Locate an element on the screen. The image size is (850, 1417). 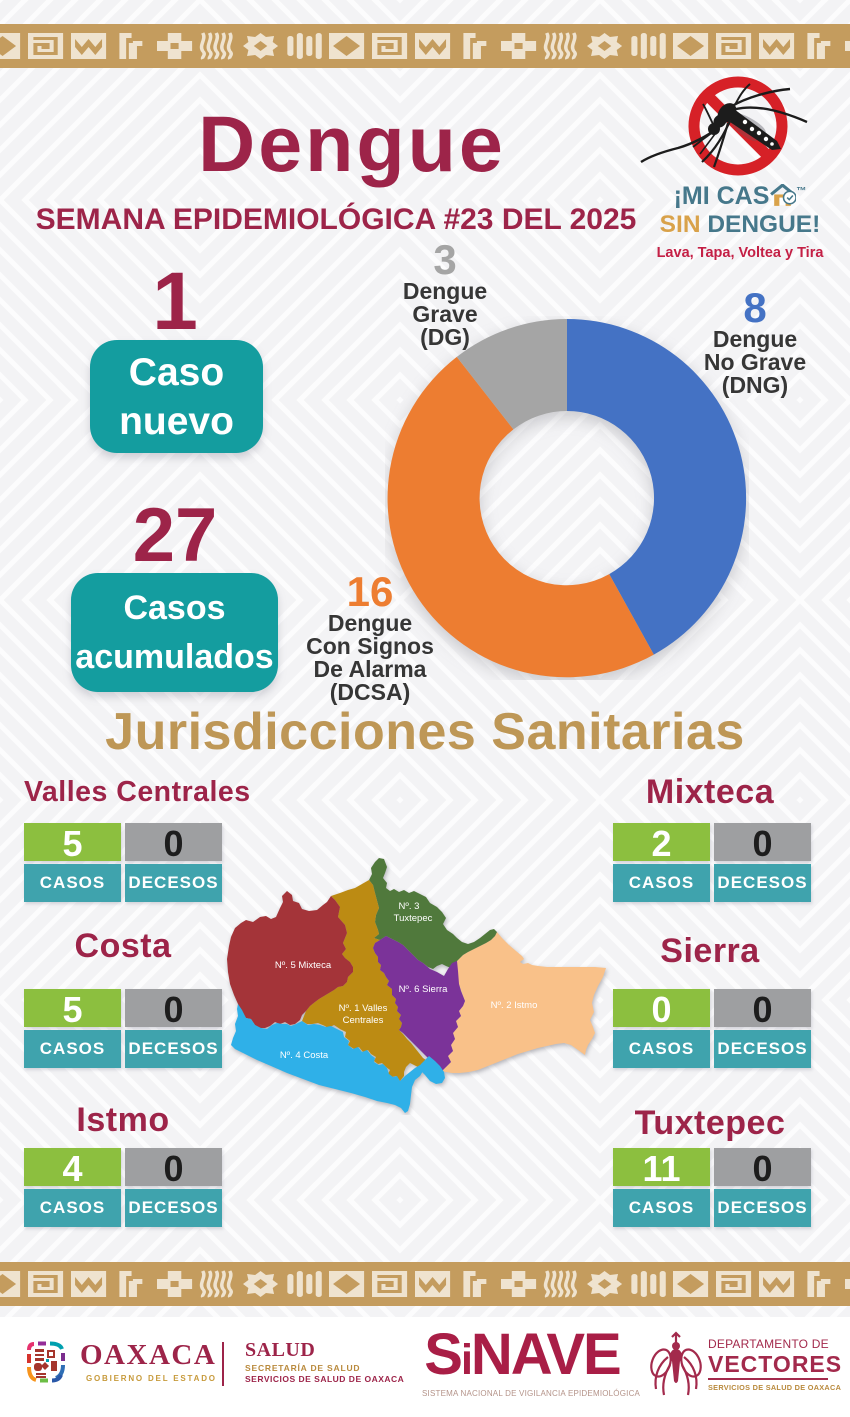
svg-text: Nº. 3 is located at coordinates (409, 906).